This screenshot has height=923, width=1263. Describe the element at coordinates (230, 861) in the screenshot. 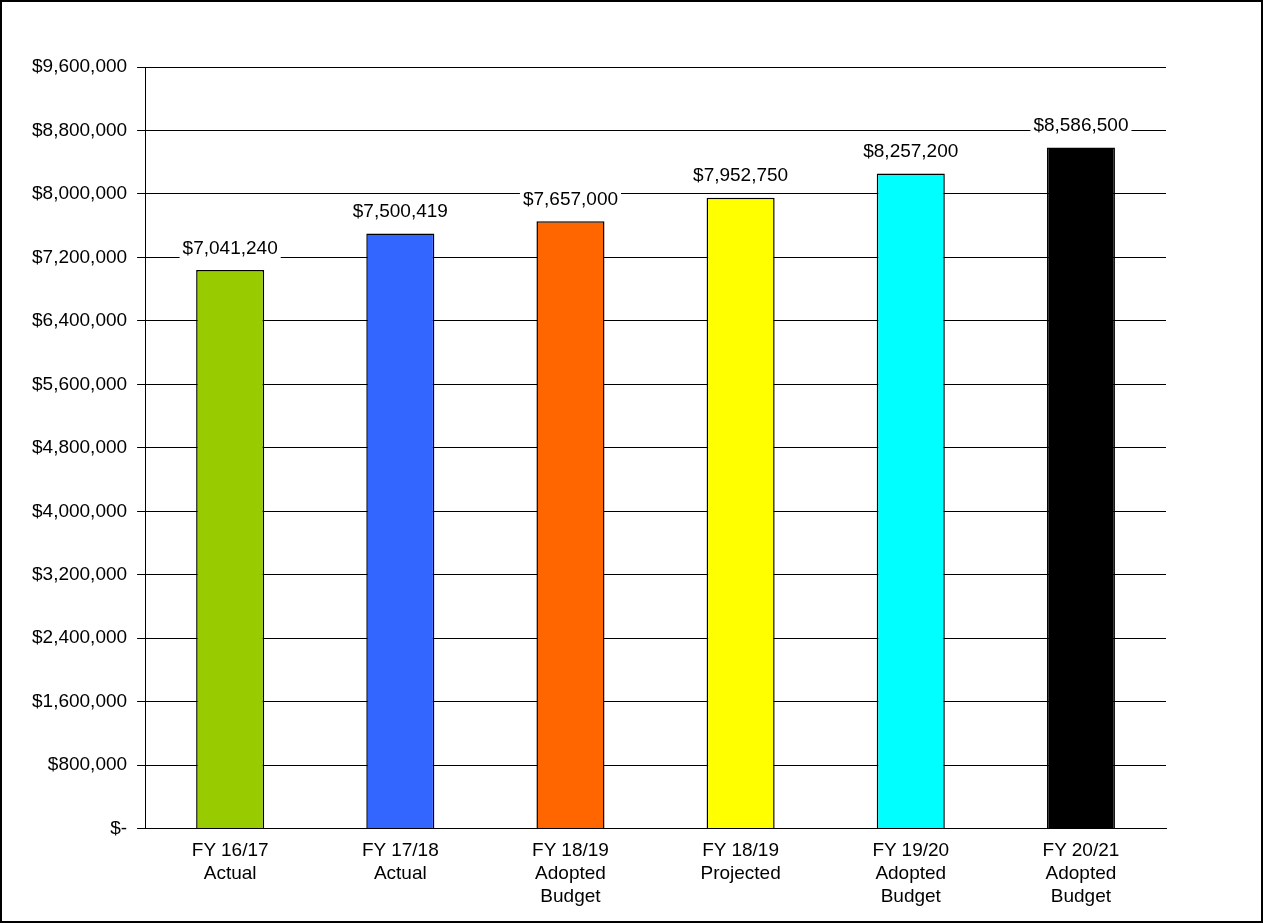

I see `x-tick-label: FY 16/17 Actual` at that location.